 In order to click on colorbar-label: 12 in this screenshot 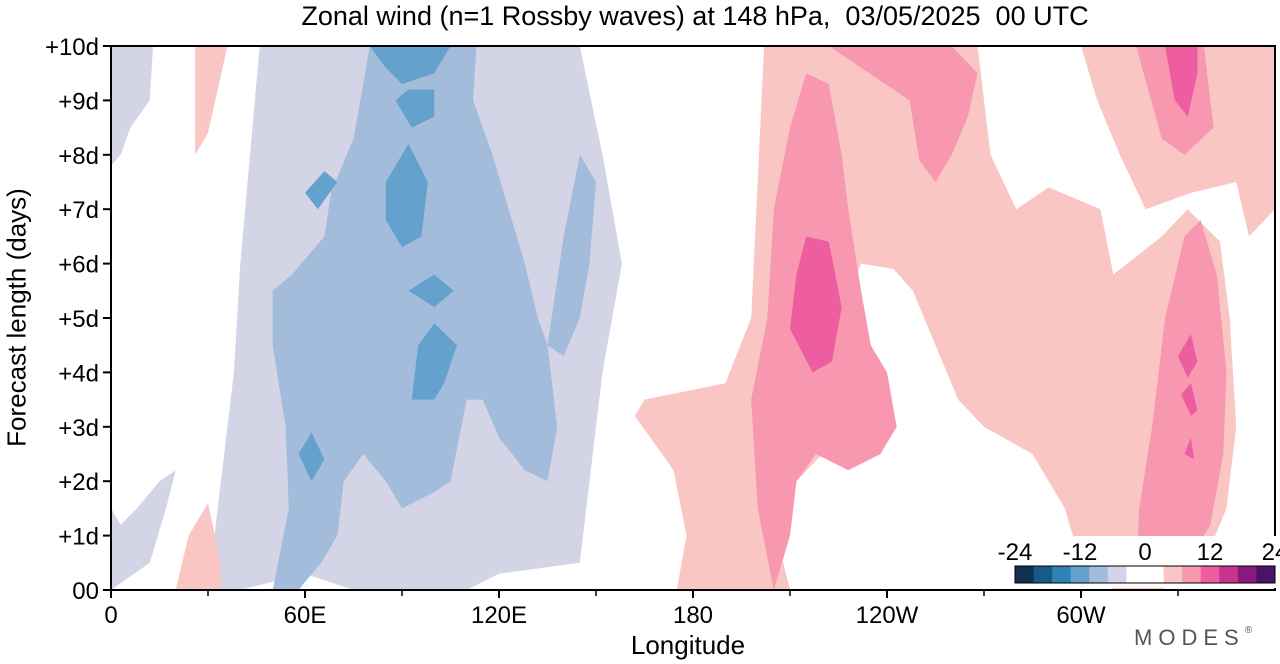, I will do `click(1210, 552)`.